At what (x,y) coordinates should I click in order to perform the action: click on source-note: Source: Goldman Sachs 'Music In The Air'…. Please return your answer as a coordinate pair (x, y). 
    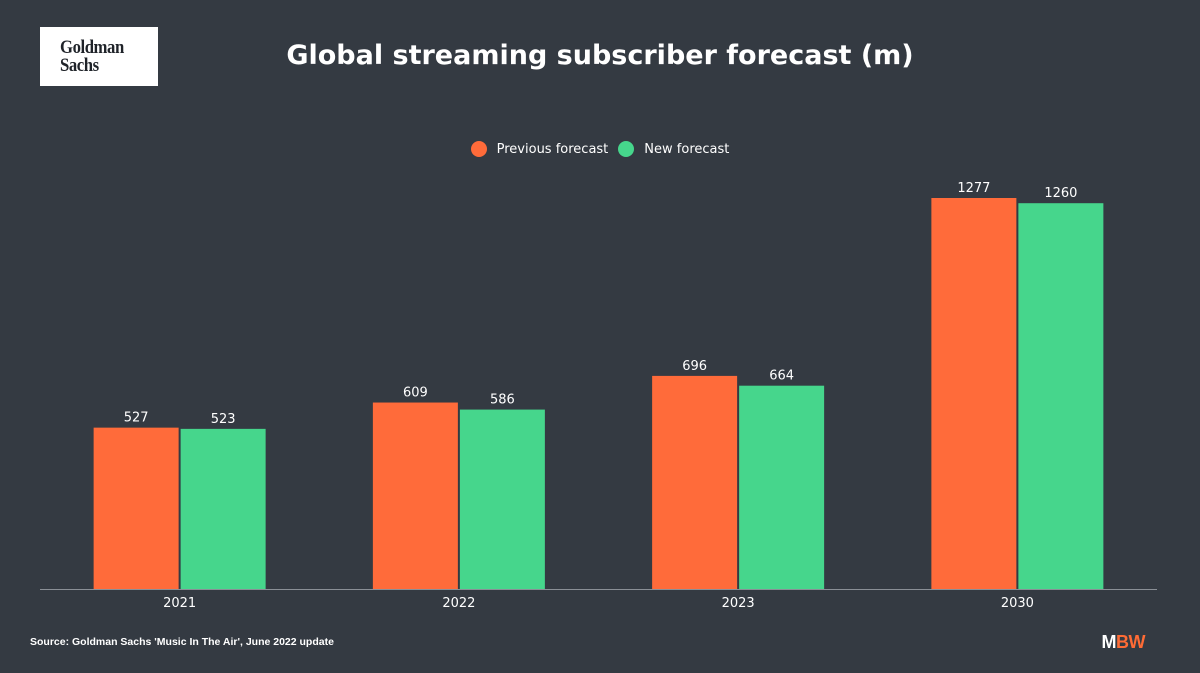
    Looking at the image, I should click on (182, 642).